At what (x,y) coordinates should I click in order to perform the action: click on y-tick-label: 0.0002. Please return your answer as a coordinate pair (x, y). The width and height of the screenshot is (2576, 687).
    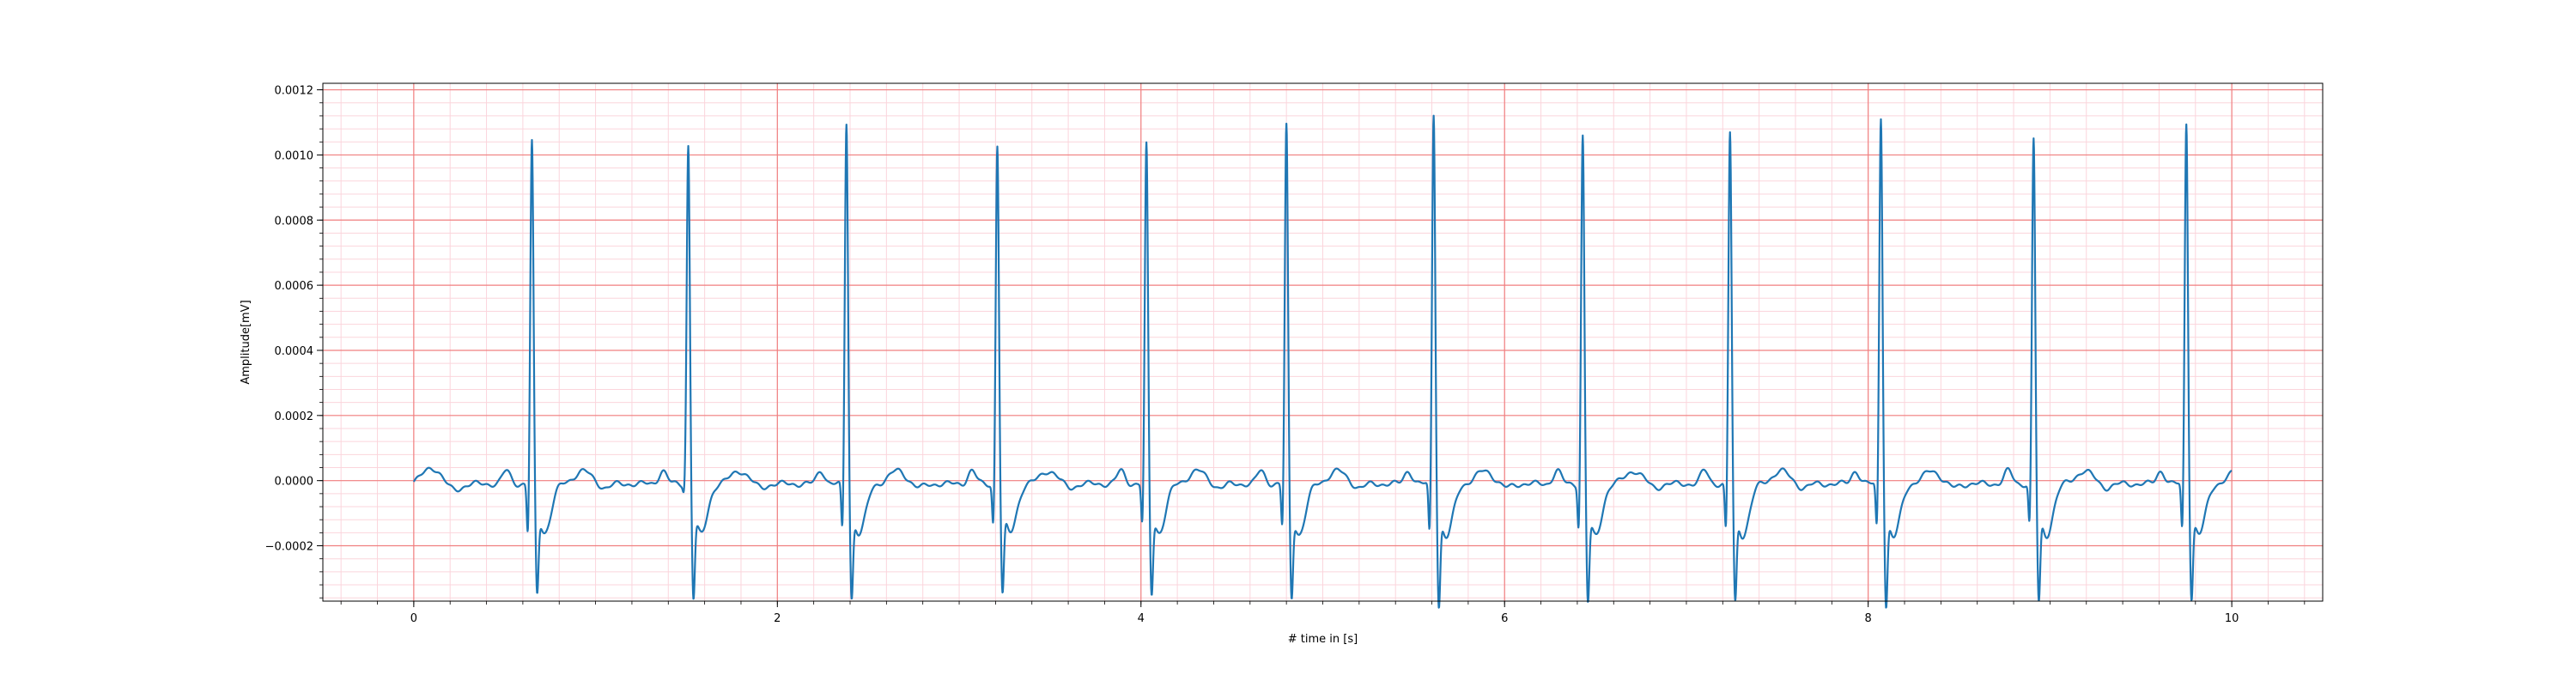
    Looking at the image, I should click on (294, 416).